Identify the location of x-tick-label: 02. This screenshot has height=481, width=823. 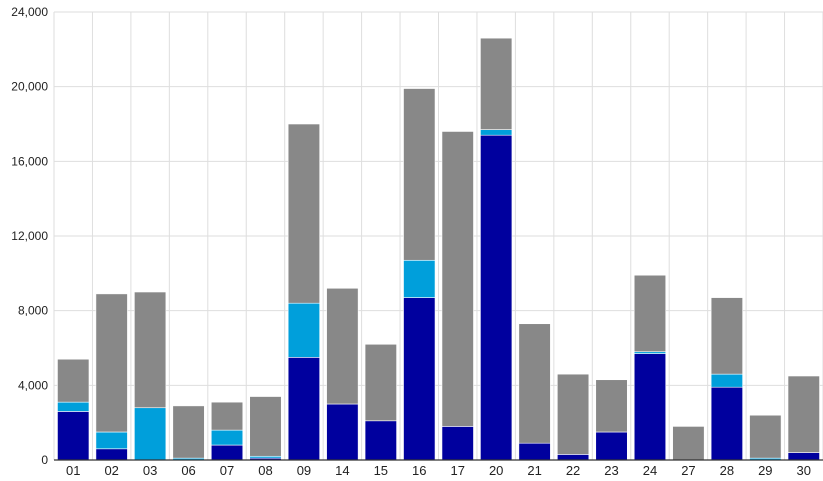
(111, 470).